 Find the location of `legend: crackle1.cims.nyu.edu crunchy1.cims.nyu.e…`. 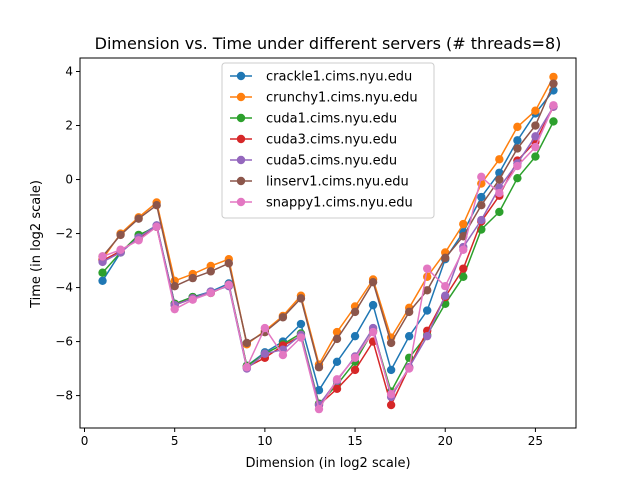

legend: crackle1.cims.nyu.edu crunchy1.cims.nyu.e… is located at coordinates (328, 140).